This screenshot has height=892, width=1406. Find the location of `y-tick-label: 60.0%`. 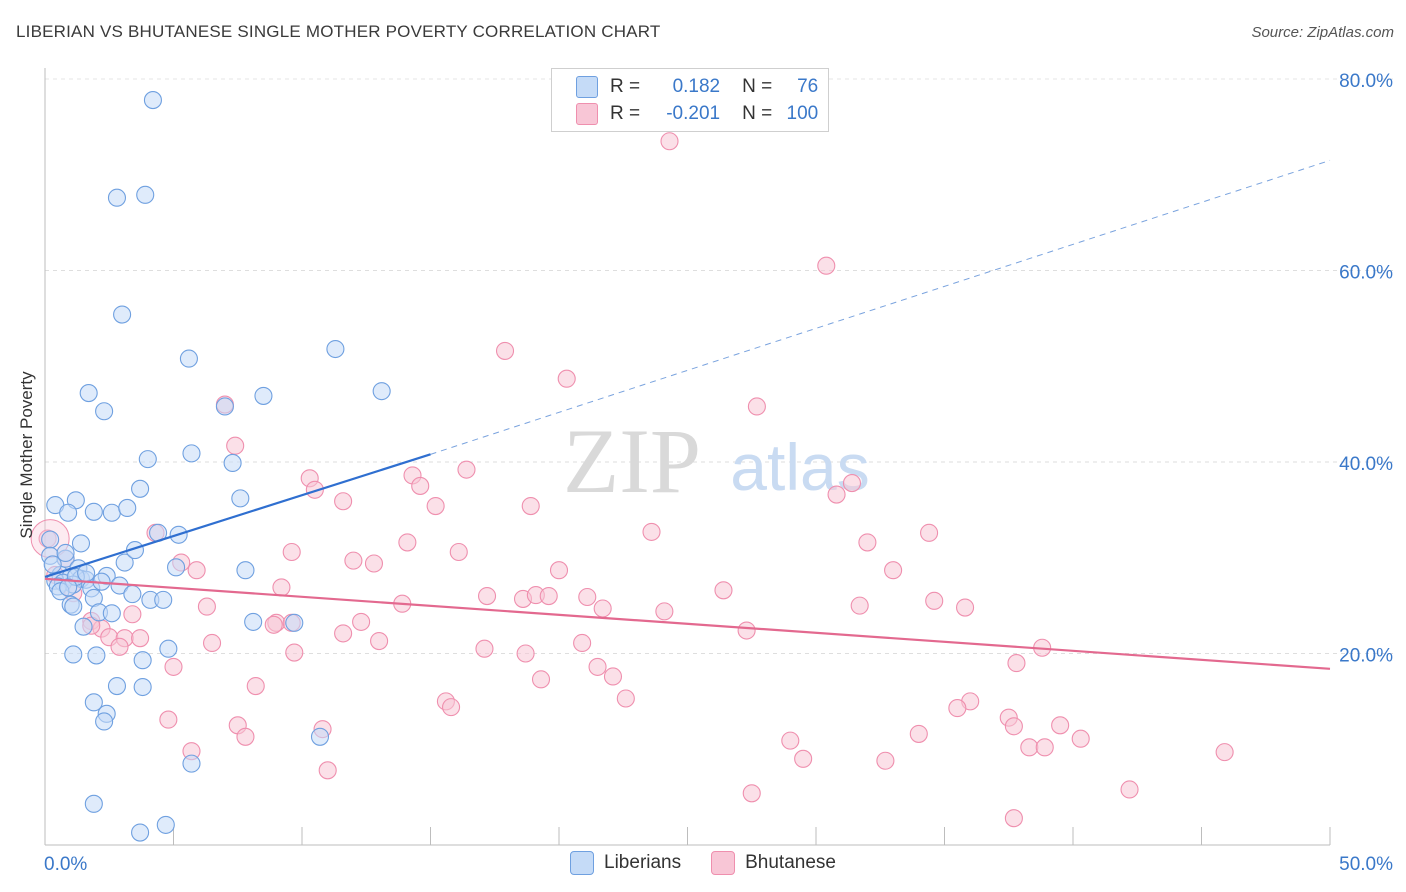

y-tick-label: 60.0% is located at coordinates (1366, 273).